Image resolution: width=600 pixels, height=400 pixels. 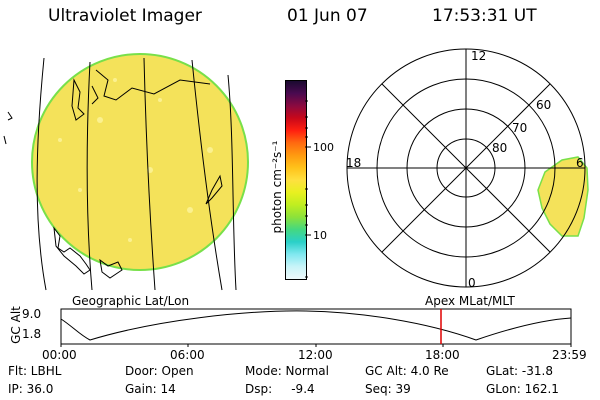 What do you see at coordinates (563, 196) in the screenshot?
I see `aurora-patch` at bounding box center [563, 196].